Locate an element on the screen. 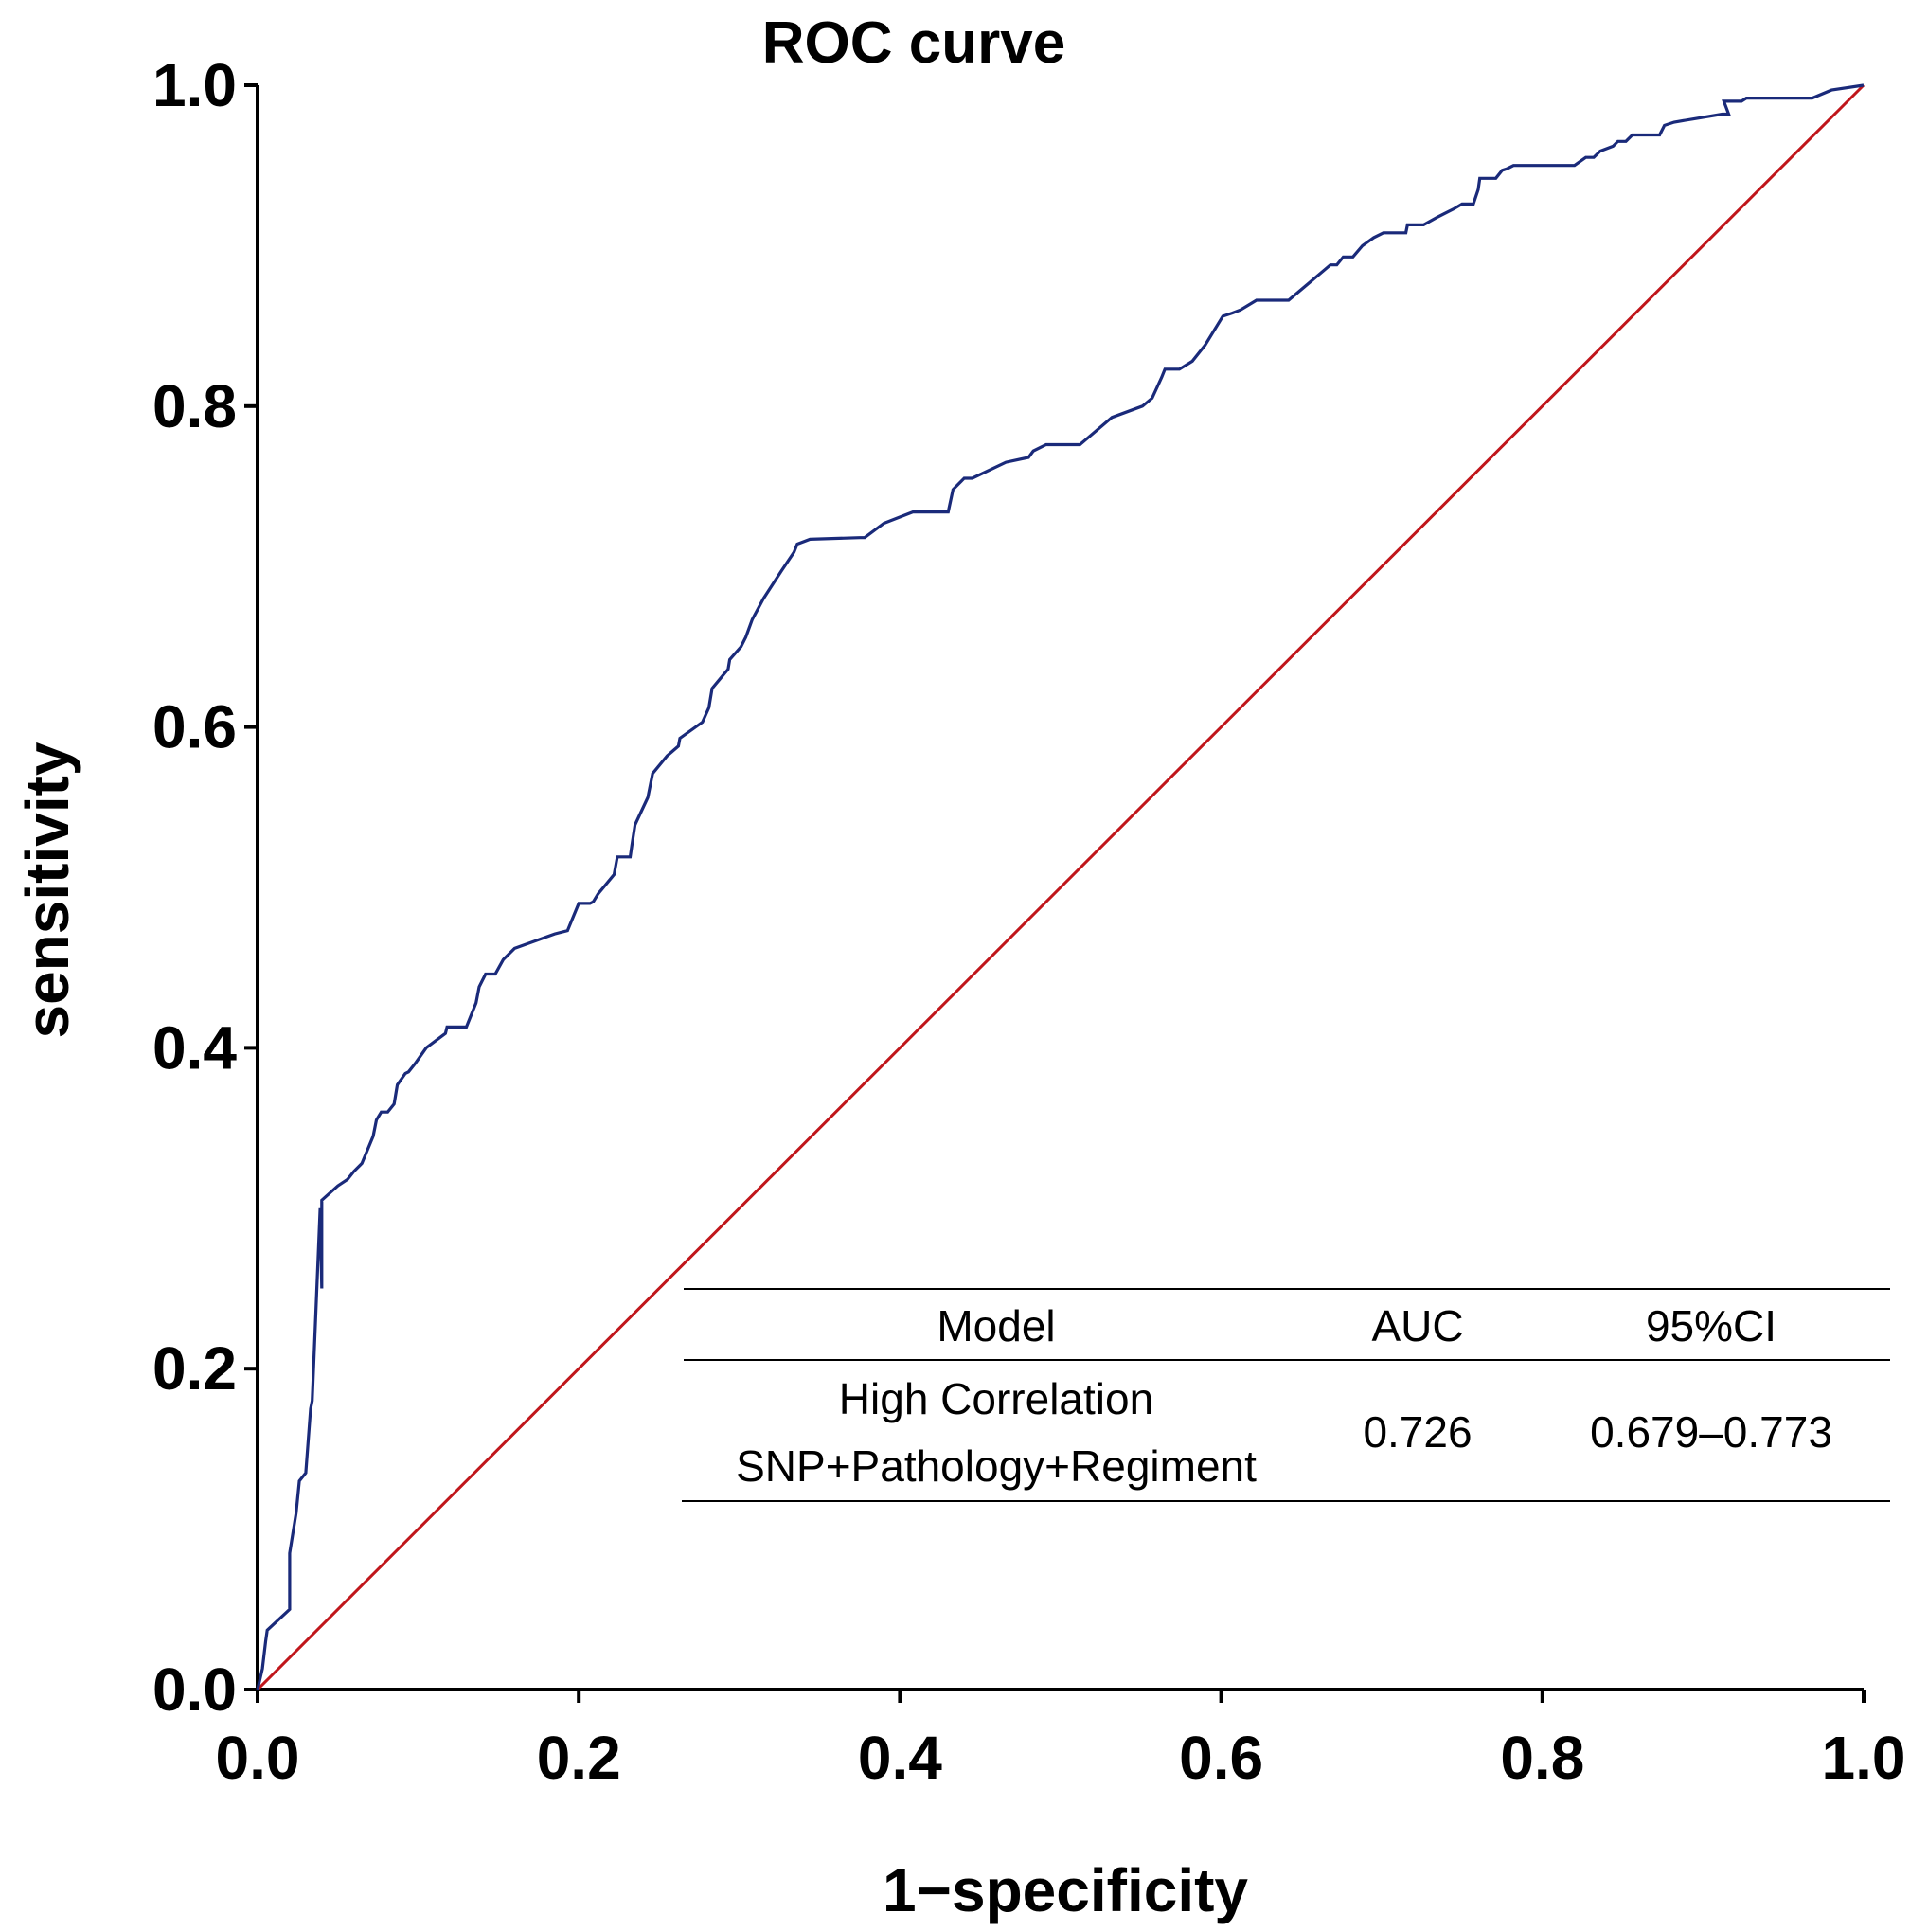 The image size is (1928, 1932). y-tick-label: 0.2 is located at coordinates (194, 1368).